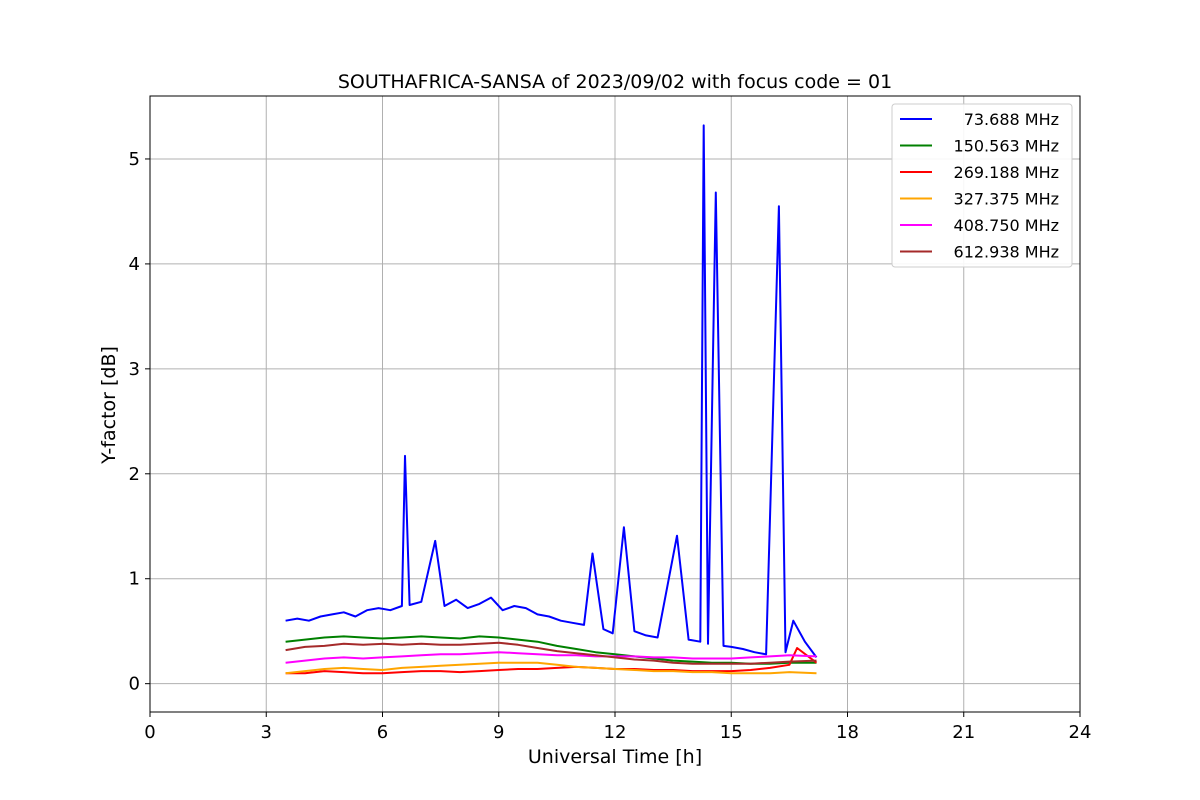 The image size is (1200, 800). What do you see at coordinates (615, 732) in the screenshot?
I see `x-tick-label: 12` at bounding box center [615, 732].